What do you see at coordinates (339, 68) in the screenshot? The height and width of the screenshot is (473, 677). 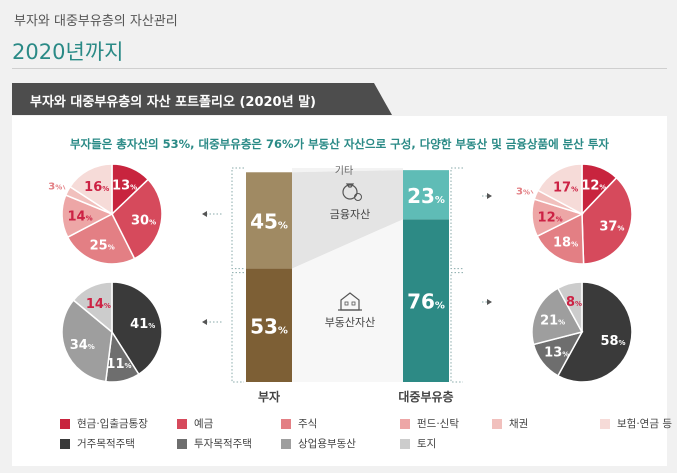 I see `divider` at bounding box center [339, 68].